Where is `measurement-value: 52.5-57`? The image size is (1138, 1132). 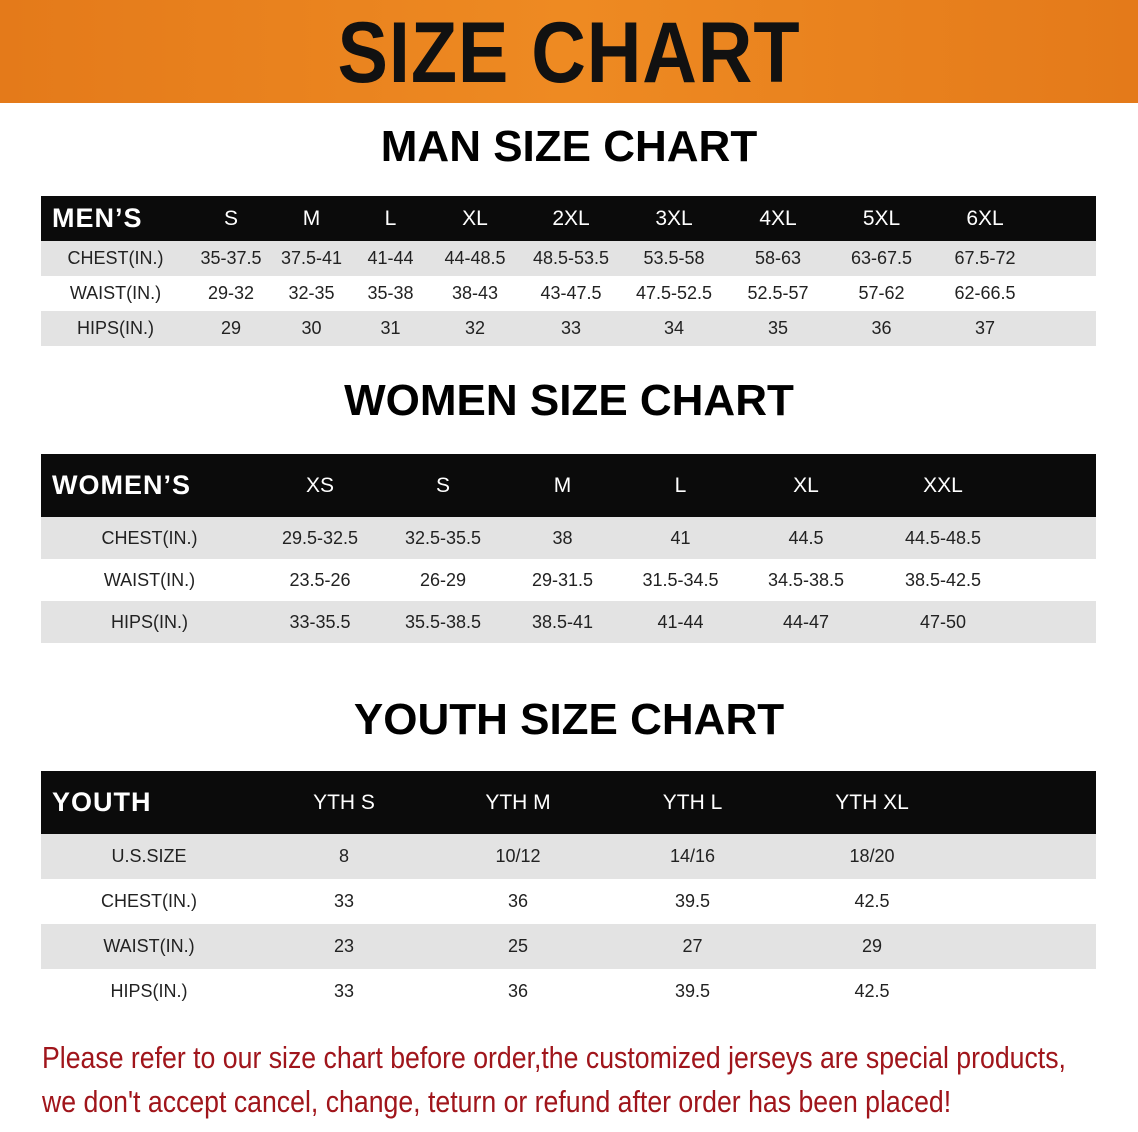
measurement-value: 52.5-57 is located at coordinates (778, 293).